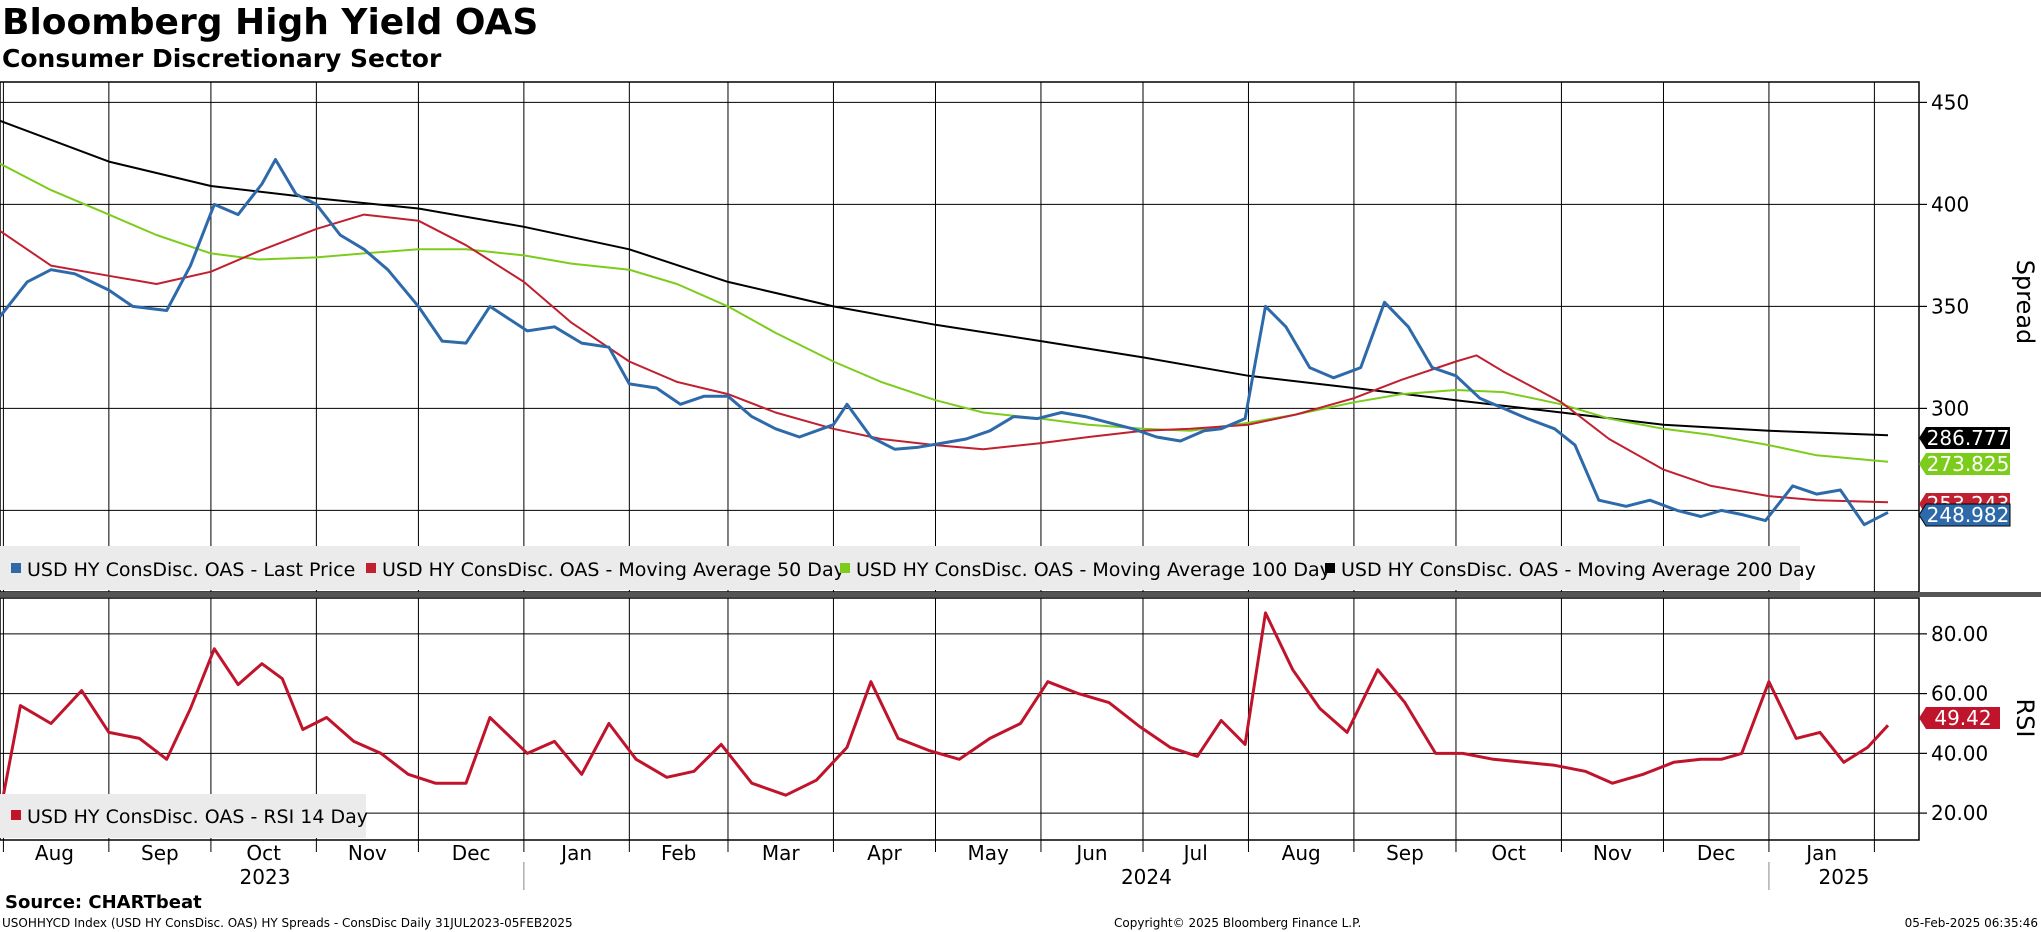  Describe the element at coordinates (1959, 813) in the screenshot. I see `y-tick-label-rsi: 20.00` at that location.